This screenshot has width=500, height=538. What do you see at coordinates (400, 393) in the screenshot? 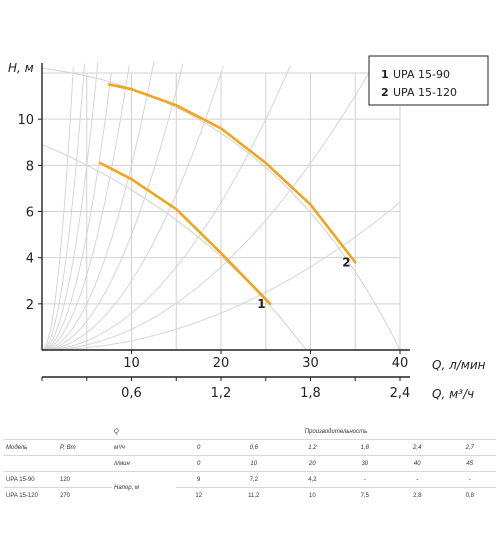
I see `x2-tick-label: 2,4` at bounding box center [400, 393].